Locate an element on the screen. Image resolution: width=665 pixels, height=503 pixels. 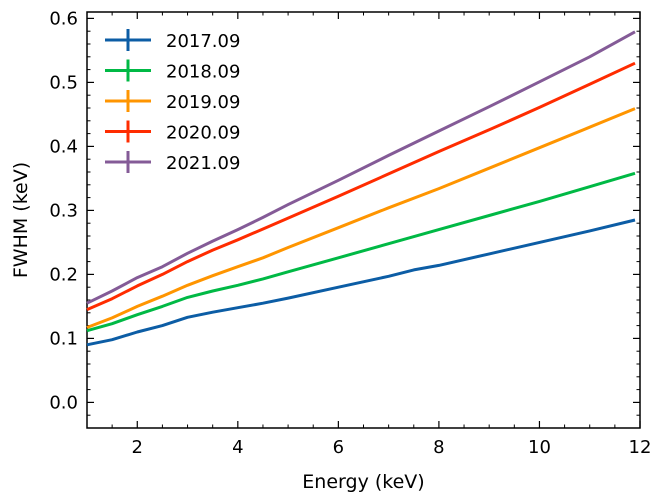
legend-entry-3: 2019.09 is located at coordinates (172, 101).